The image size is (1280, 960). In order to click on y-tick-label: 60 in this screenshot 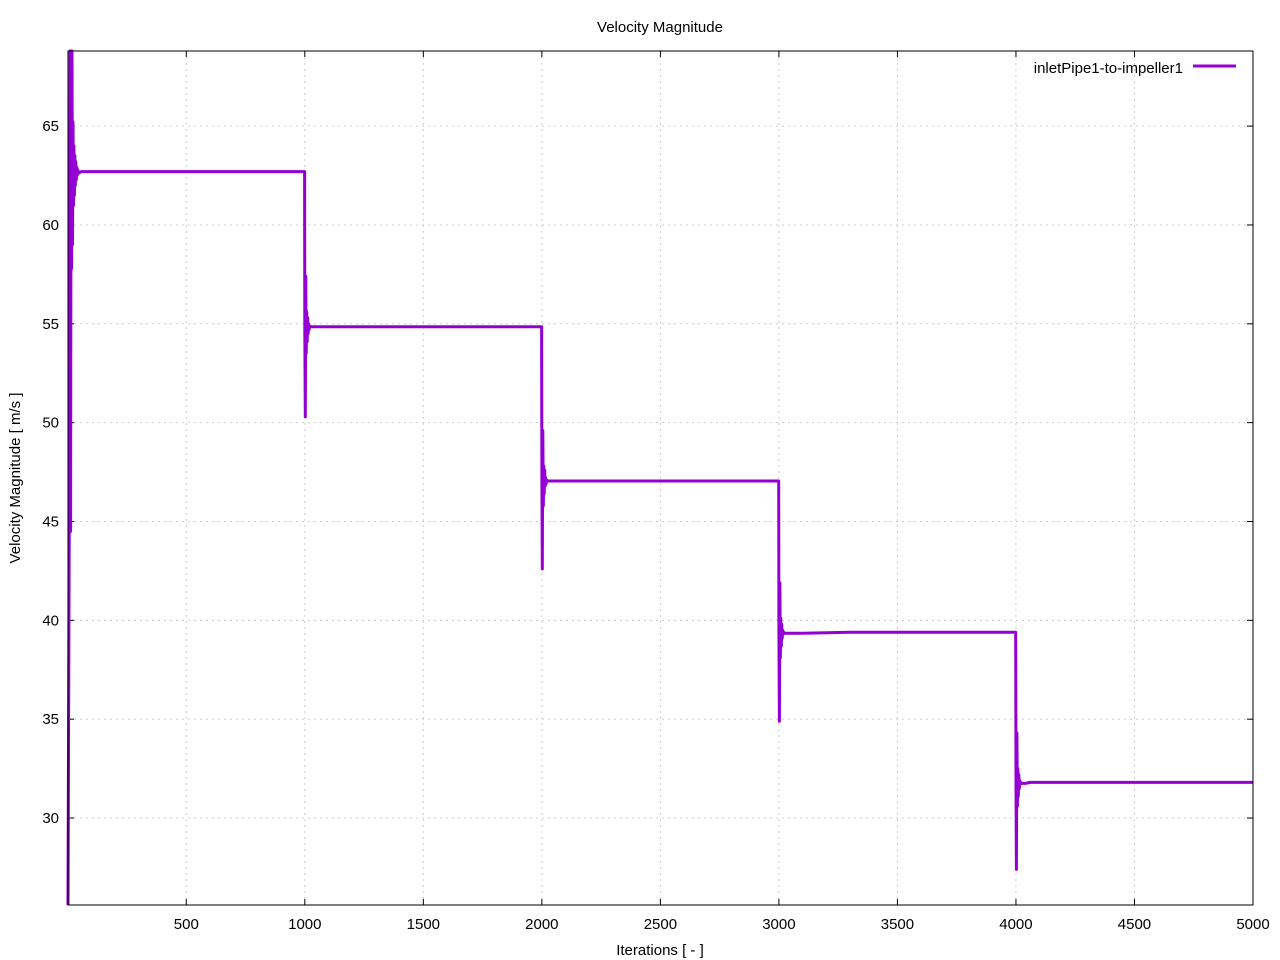, I will do `click(50, 225)`.